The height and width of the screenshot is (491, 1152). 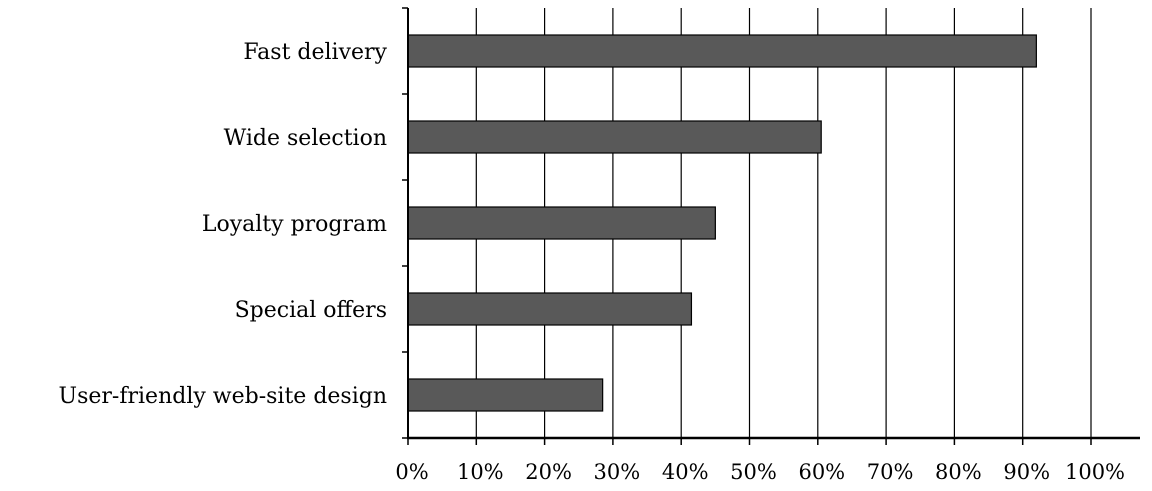 What do you see at coordinates (305, 138) in the screenshot?
I see `category-label-2: Wide selection` at bounding box center [305, 138].